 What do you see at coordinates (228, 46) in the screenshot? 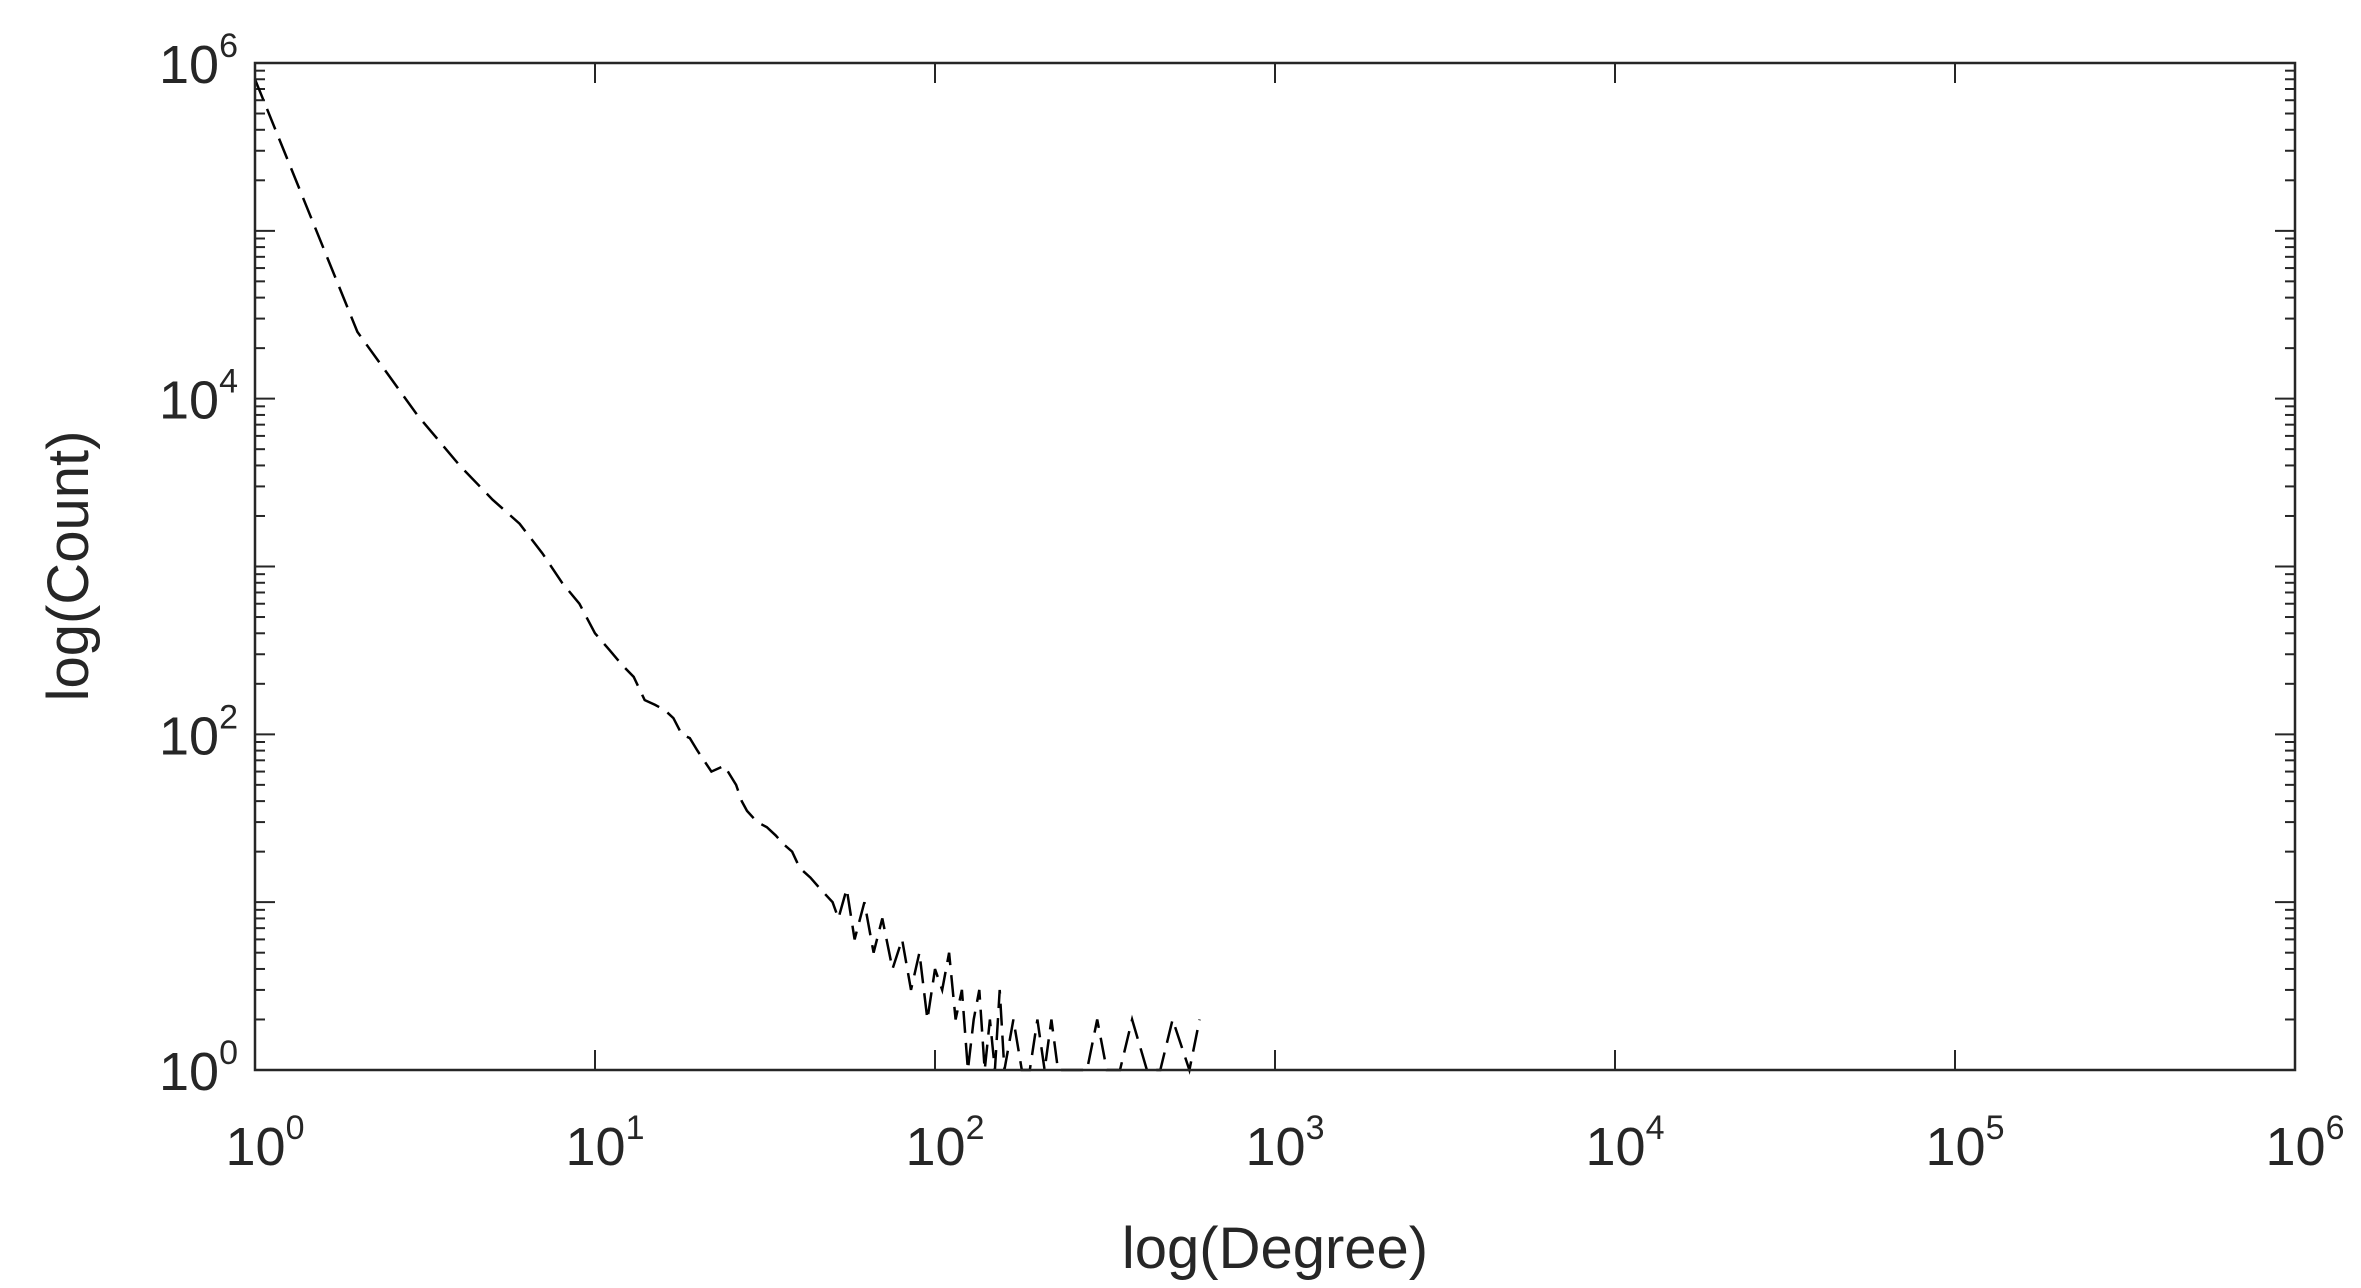
I see `y-tick-label-exponent: 6` at bounding box center [228, 46].